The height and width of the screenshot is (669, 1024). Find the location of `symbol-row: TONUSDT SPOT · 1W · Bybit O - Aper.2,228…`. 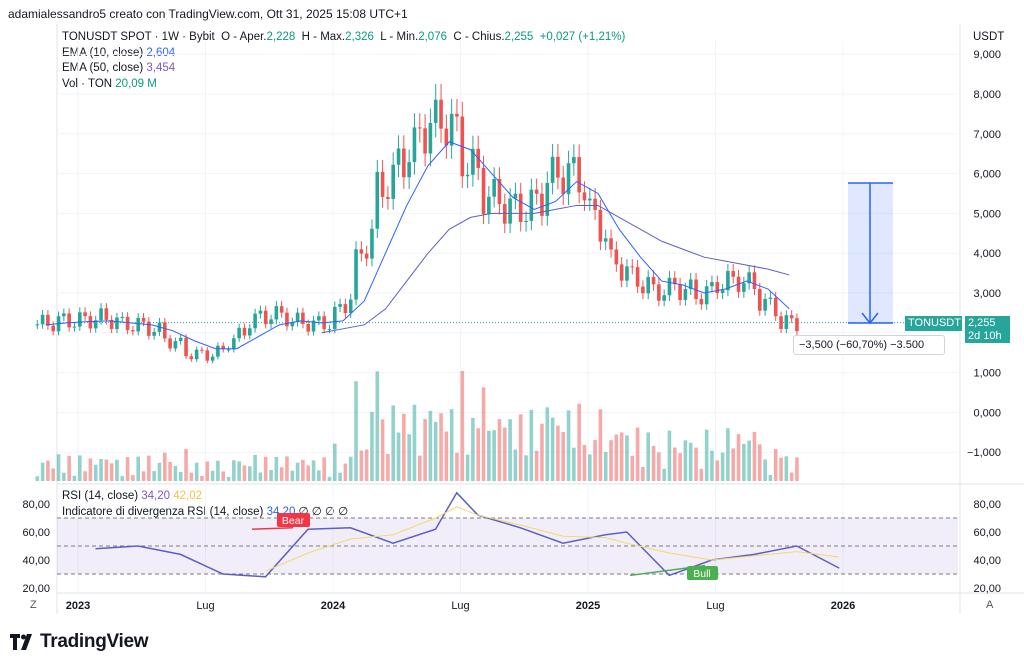

symbol-row: TONUSDT SPOT · 1W · Bybit O - Aper.2,228… is located at coordinates (343, 38).